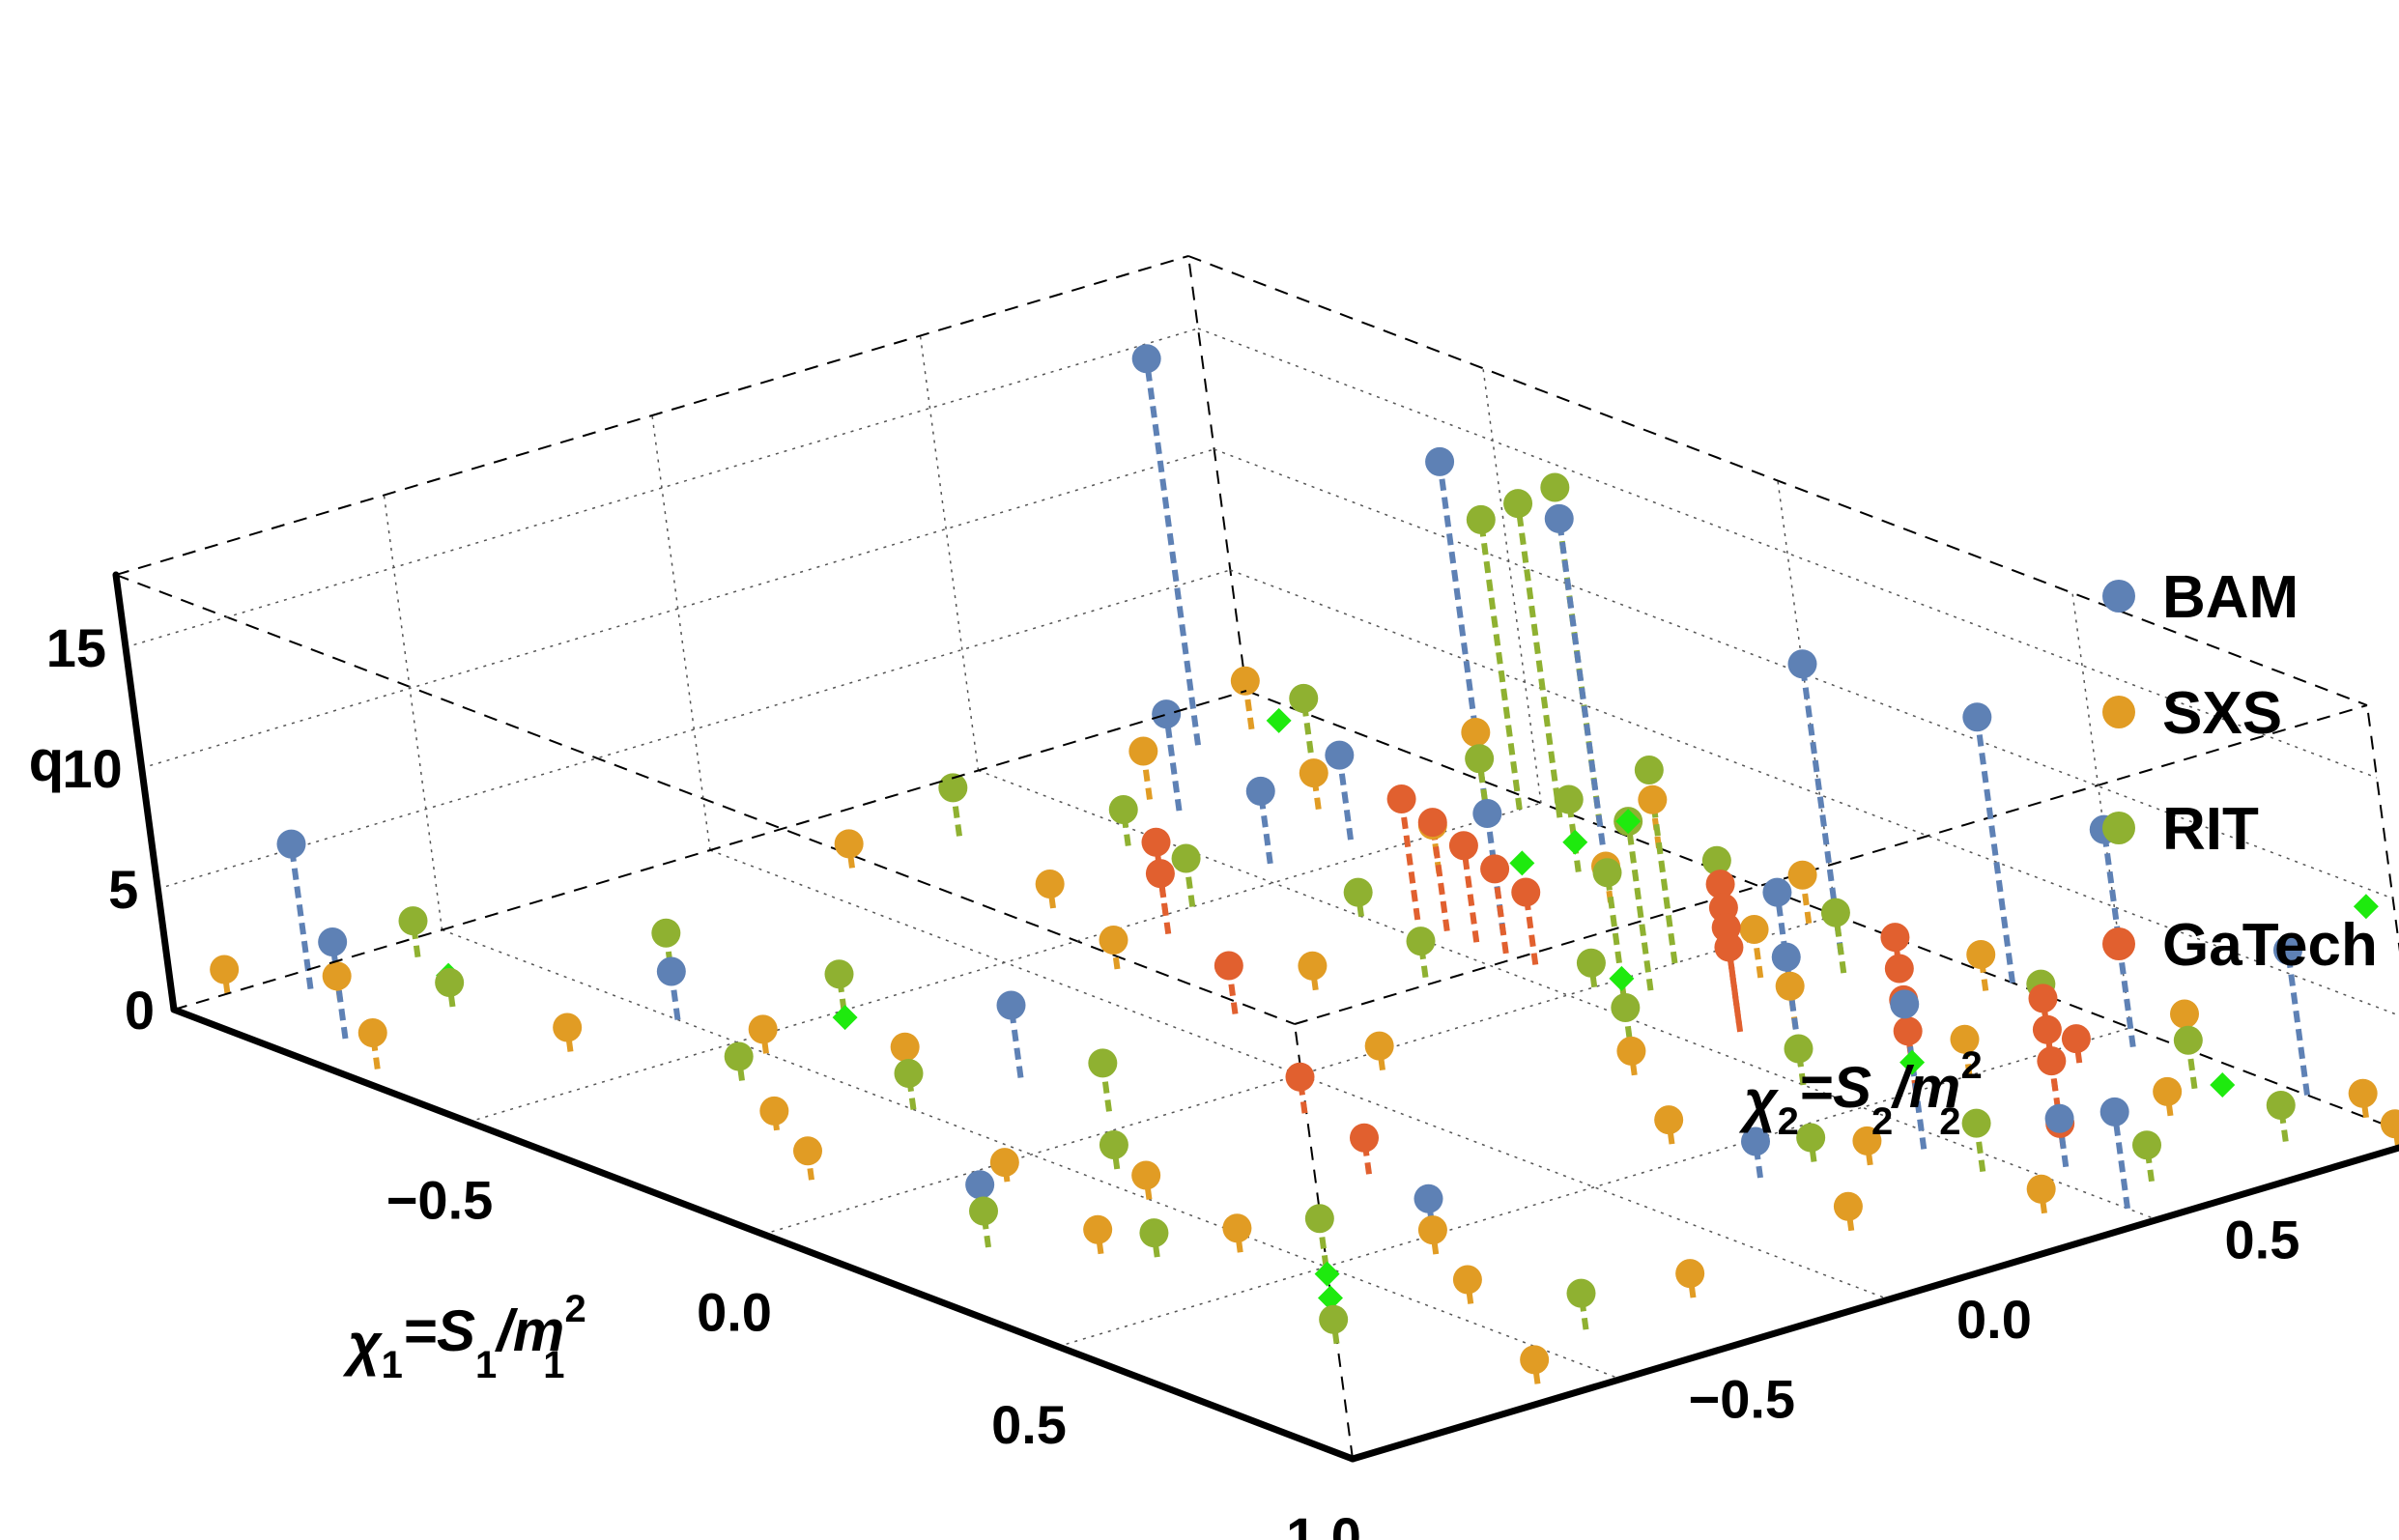 Image resolution: width=2399 pixels, height=1540 pixels. What do you see at coordinates (123, 889) in the screenshot?
I see `z-tick-label: 5` at bounding box center [123, 889].